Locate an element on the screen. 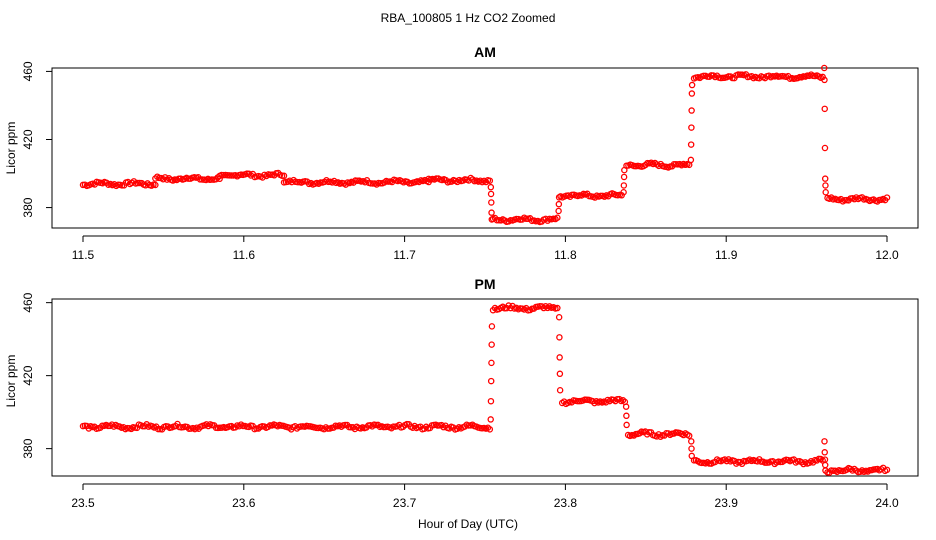  pm-panel-title: PM is located at coordinates (485, 284).